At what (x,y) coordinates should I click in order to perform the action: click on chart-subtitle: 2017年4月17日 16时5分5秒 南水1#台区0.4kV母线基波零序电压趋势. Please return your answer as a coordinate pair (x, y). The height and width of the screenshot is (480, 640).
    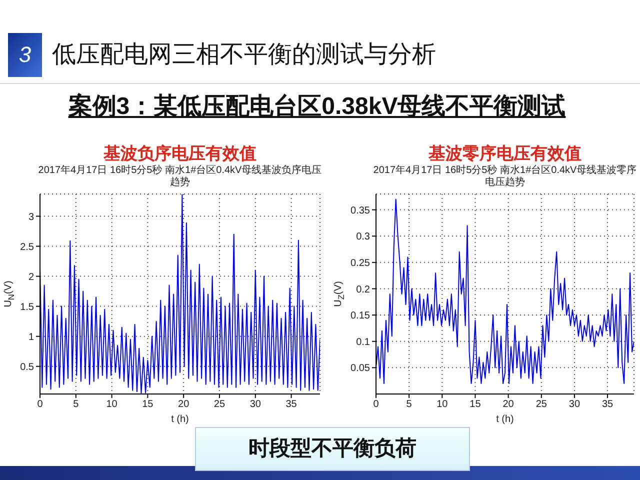
    Looking at the image, I should click on (505, 177).